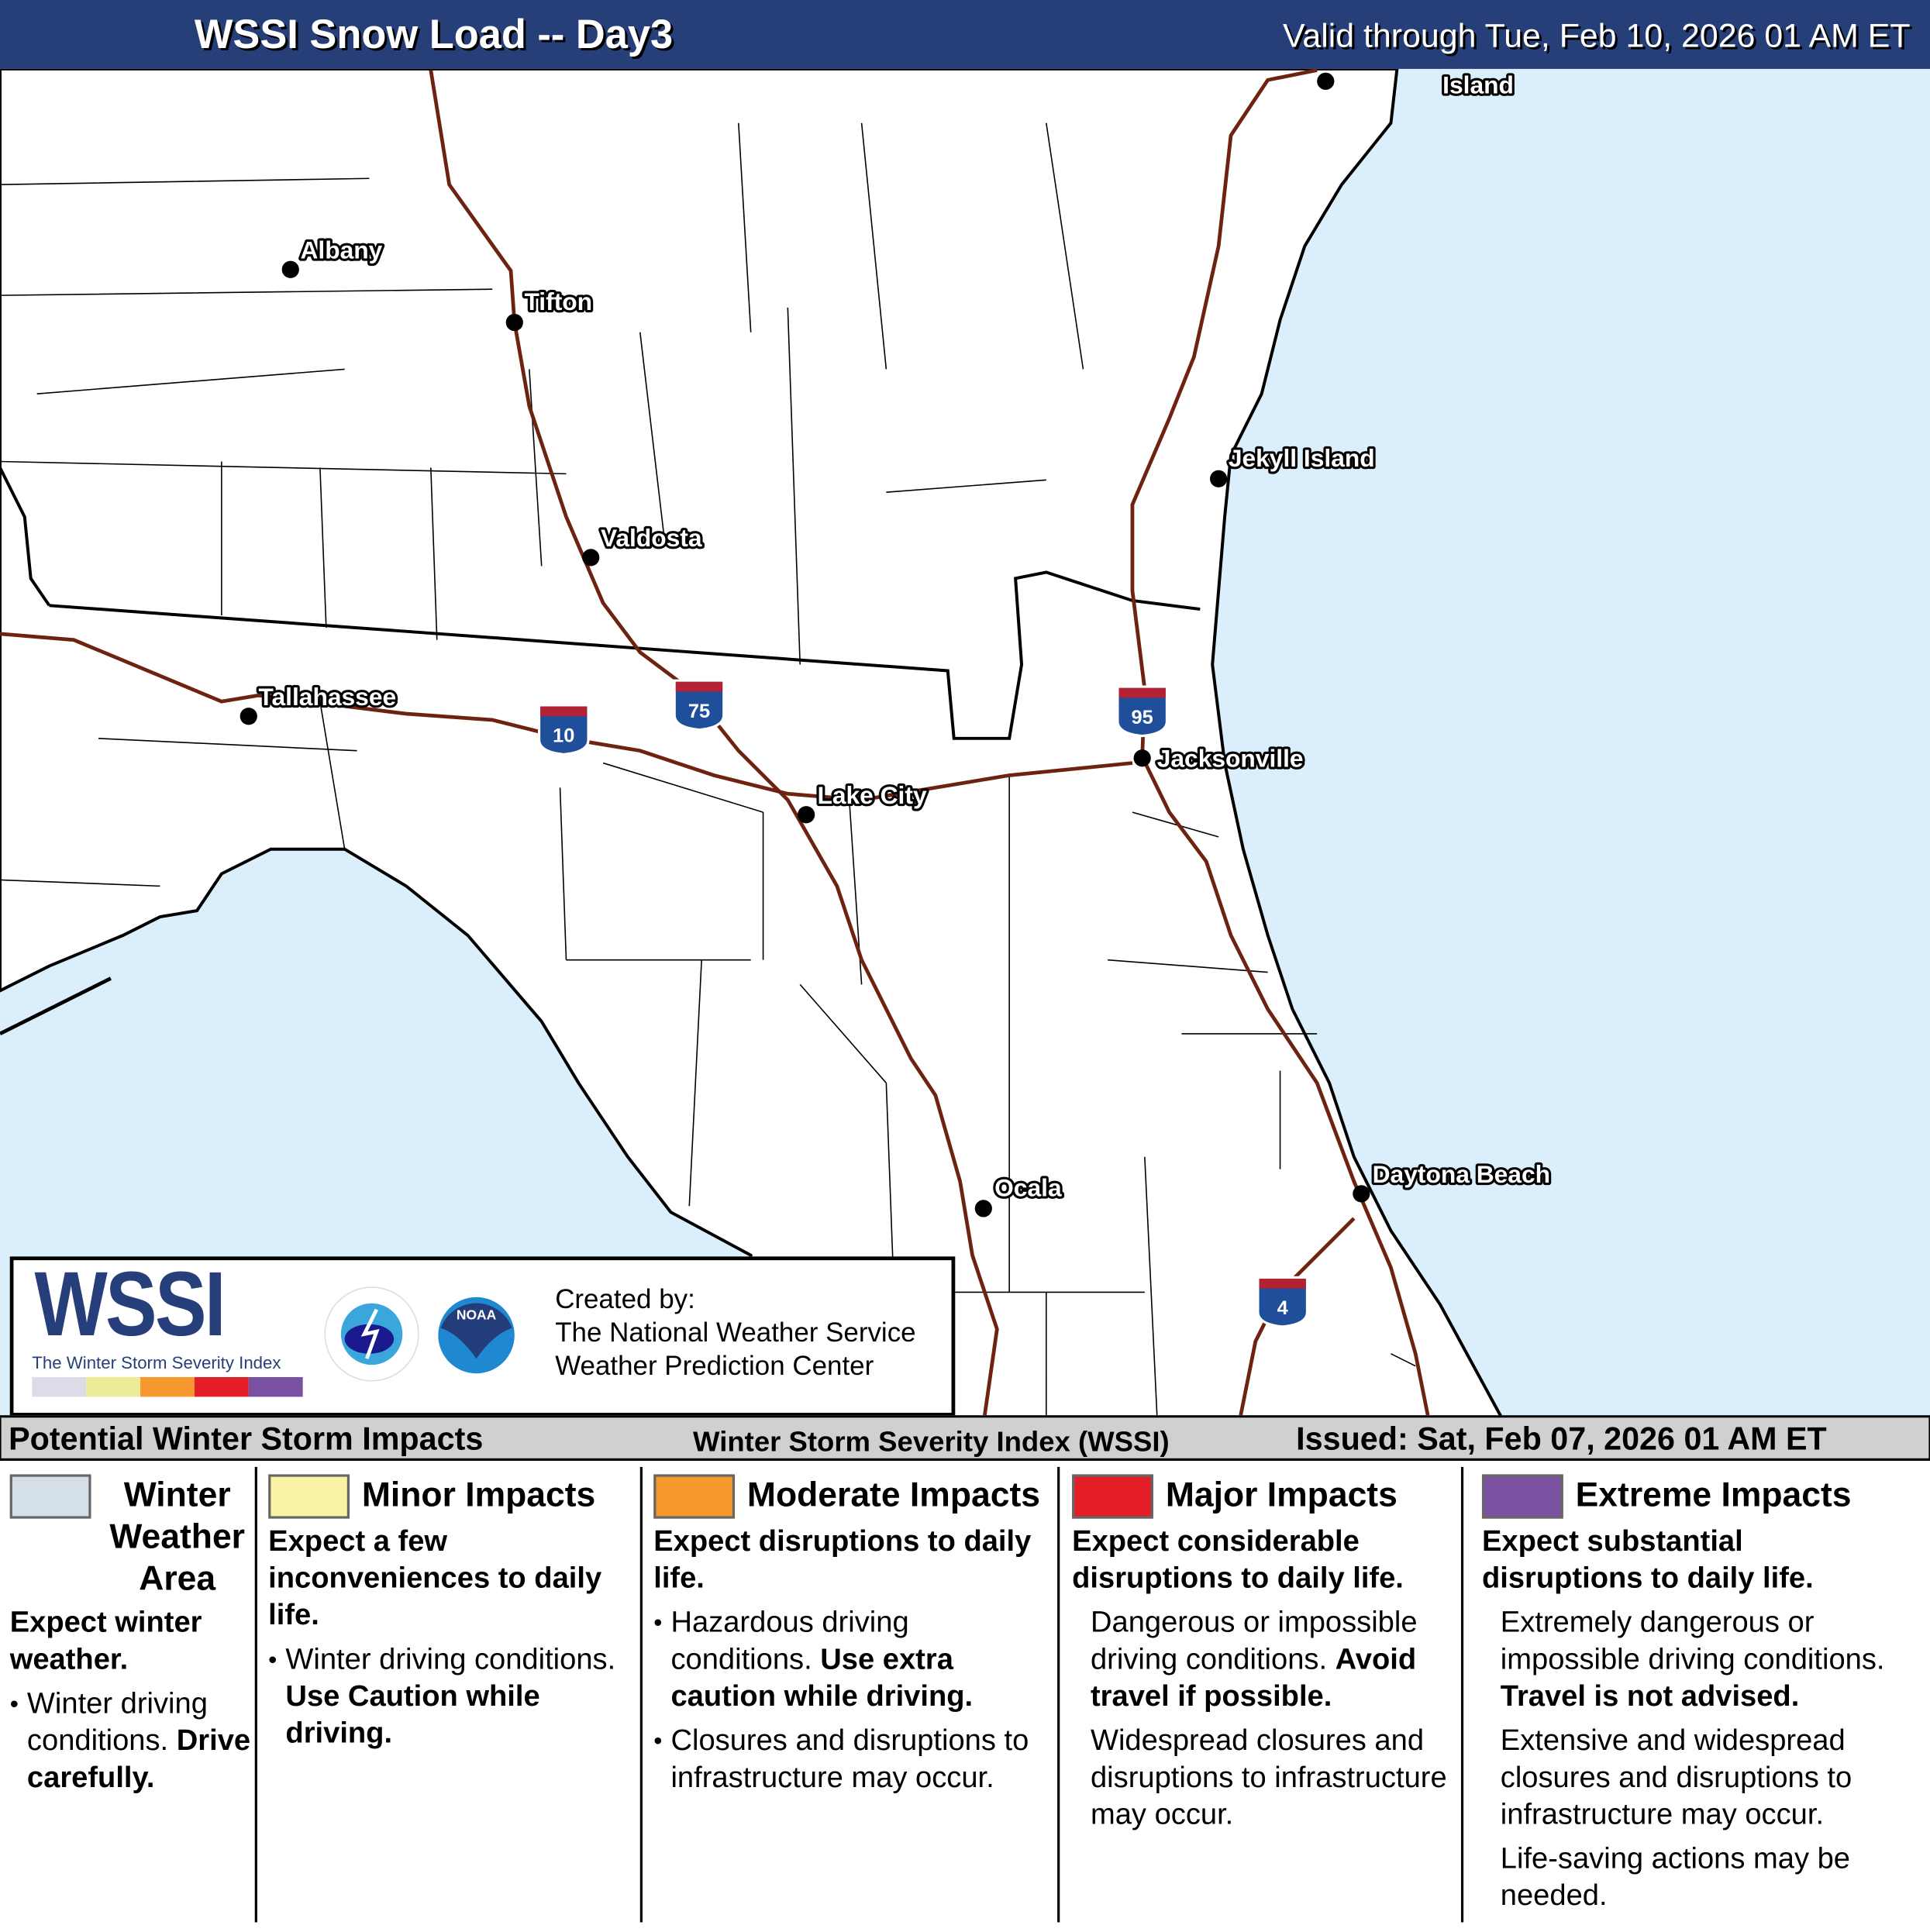 This screenshot has height=1932, width=1930. Describe the element at coordinates (893, 1495) in the screenshot. I see `label-moderate: Moderate Impacts` at that location.